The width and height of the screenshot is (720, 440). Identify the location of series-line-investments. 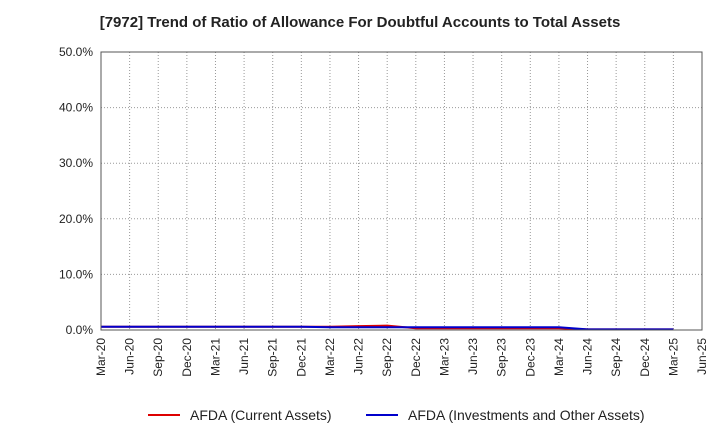
(387, 328).